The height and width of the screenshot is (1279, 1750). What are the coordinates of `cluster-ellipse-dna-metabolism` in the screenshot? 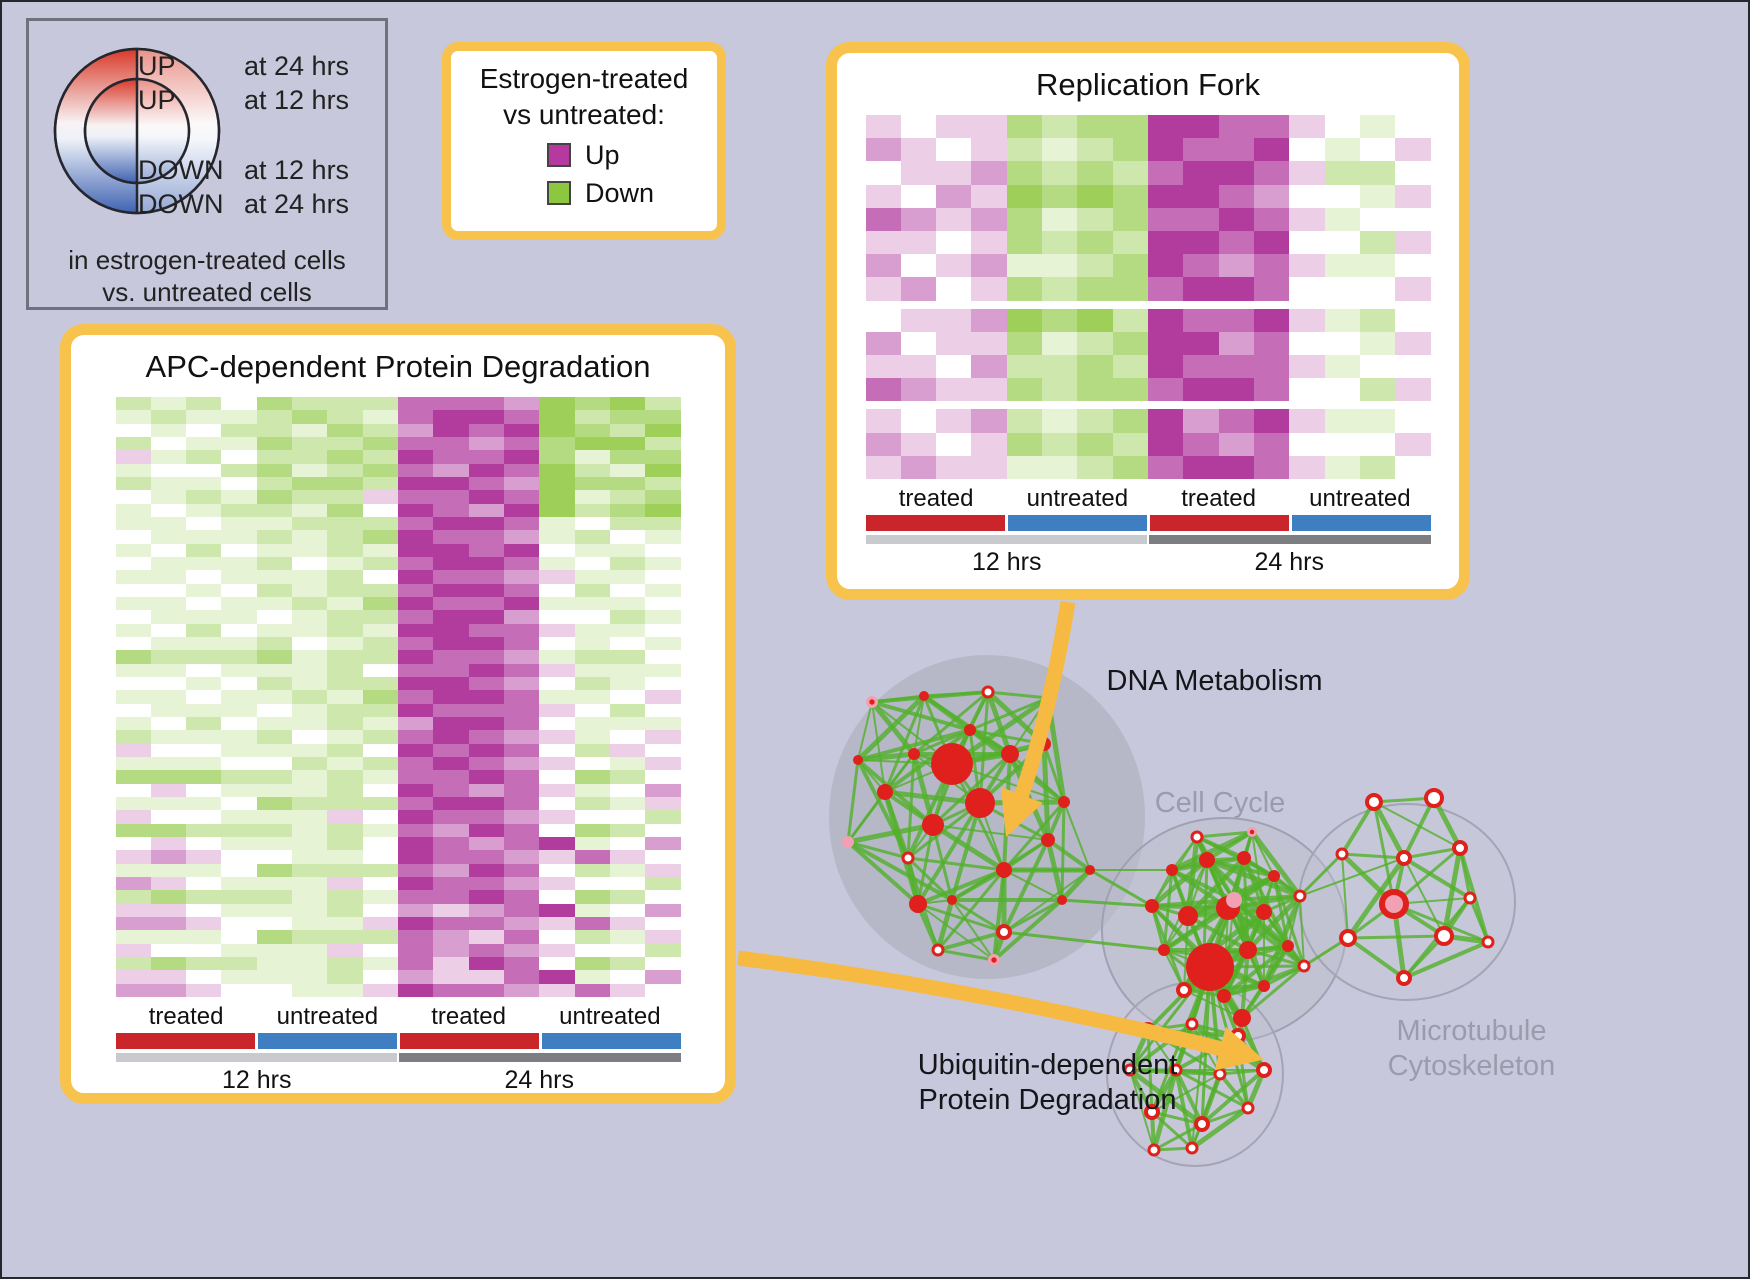 It's located at (987, 817).